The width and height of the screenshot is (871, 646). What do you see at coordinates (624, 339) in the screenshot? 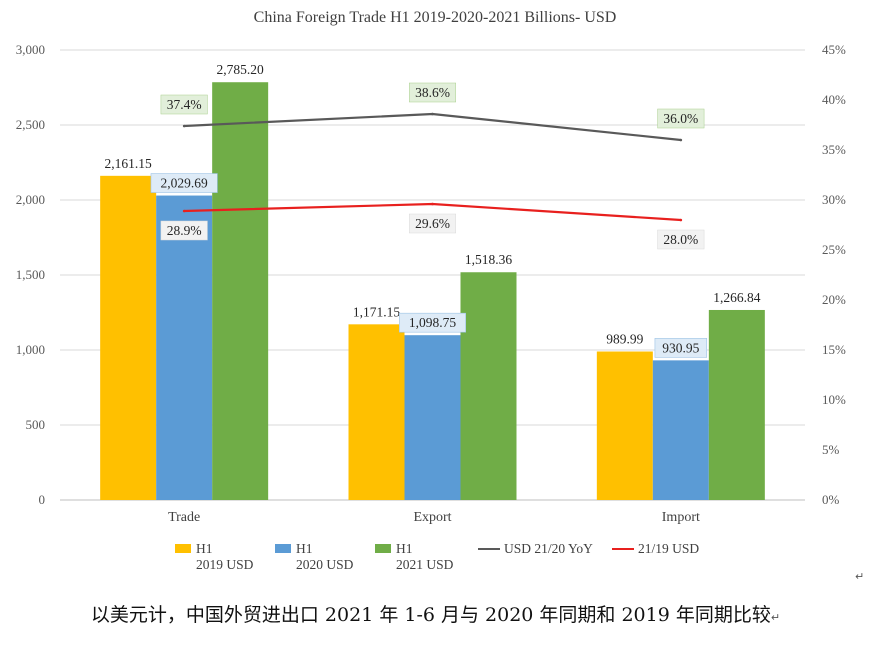
I see `bar-value-label: 989.99` at bounding box center [624, 339].